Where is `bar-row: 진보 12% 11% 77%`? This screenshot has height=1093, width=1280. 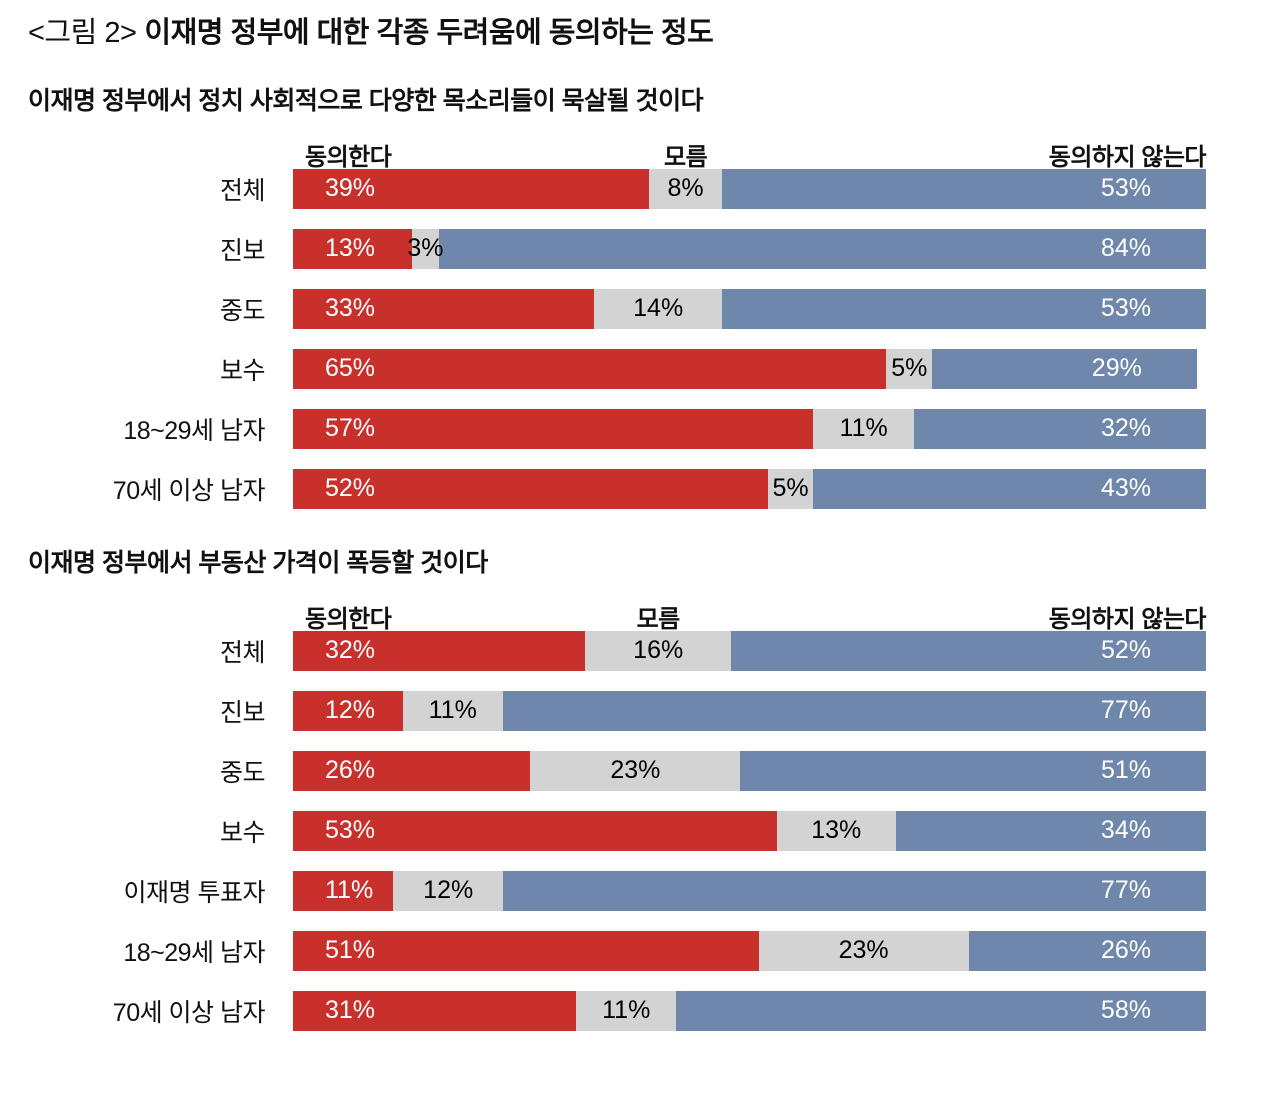
bar-row: 진보 12% 11% 77% is located at coordinates (617, 710).